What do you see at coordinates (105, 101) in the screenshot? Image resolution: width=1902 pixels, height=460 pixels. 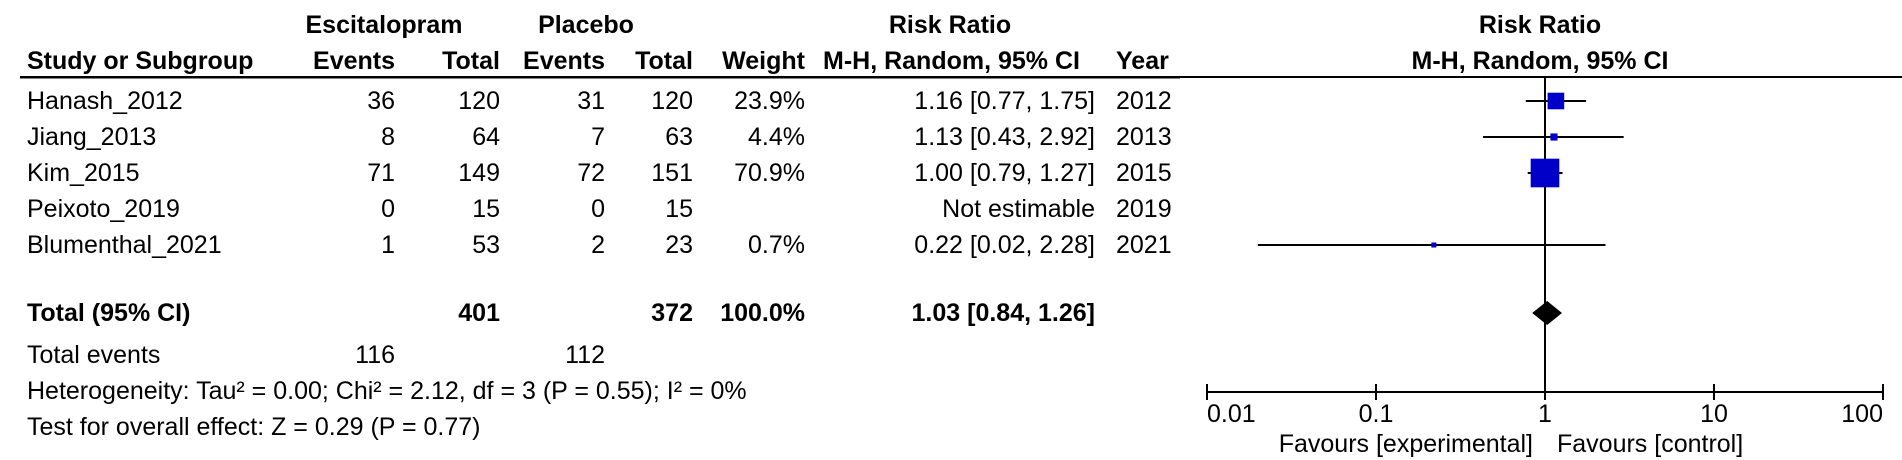 I see `study-name: Hanash_2012` at bounding box center [105, 101].